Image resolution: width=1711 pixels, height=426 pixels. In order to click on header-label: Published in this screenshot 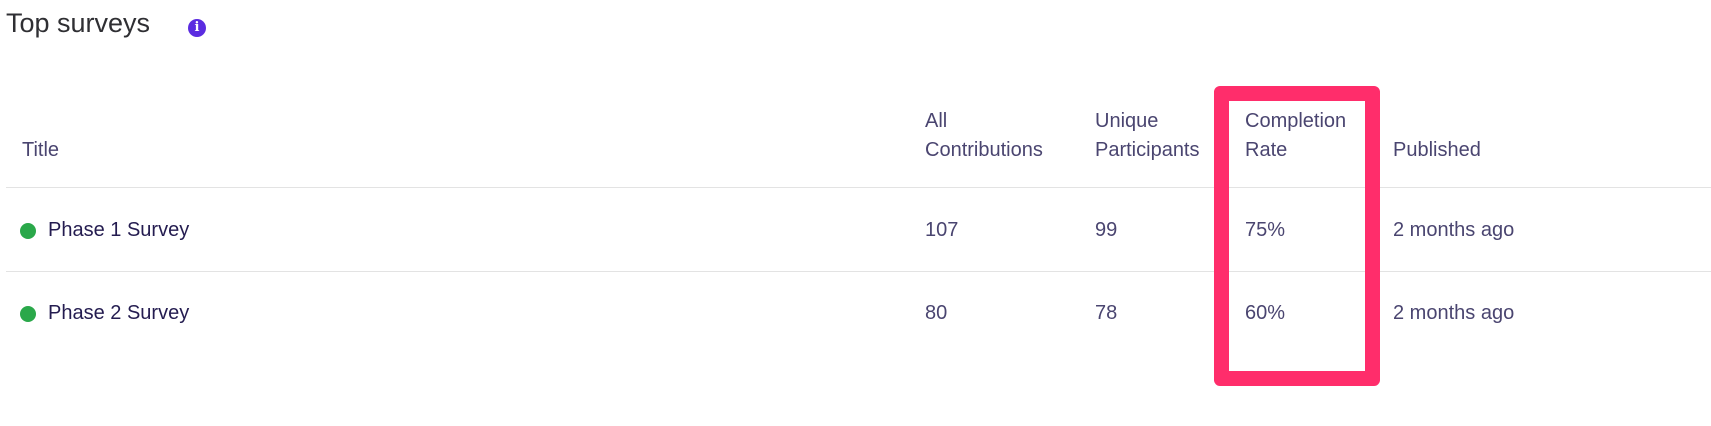, I will do `click(1437, 150)`.